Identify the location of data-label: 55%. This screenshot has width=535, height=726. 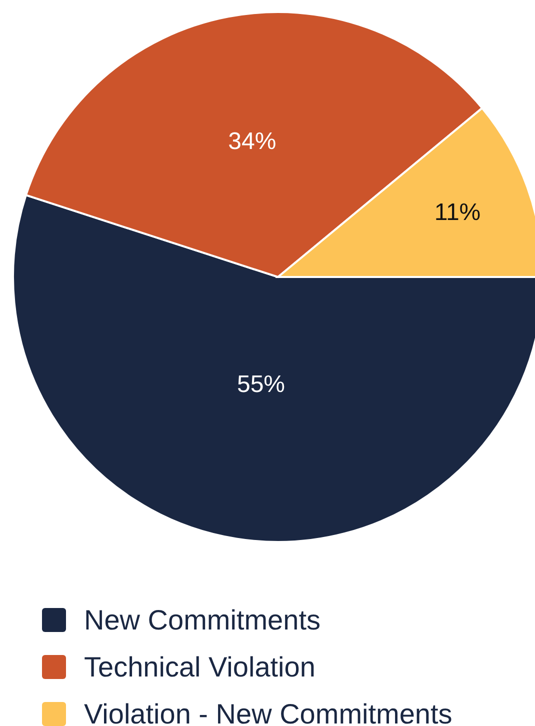
(261, 384).